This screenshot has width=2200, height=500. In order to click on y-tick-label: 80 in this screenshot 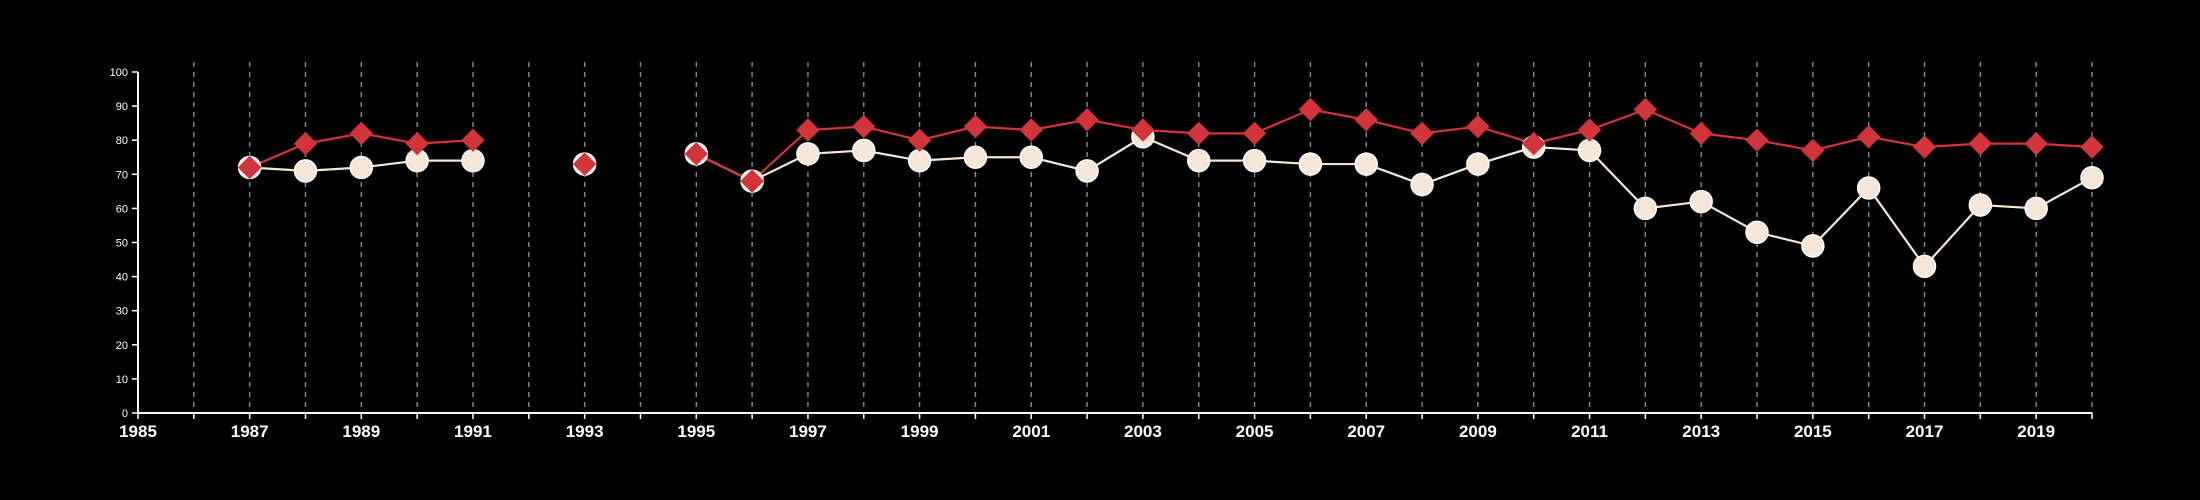, I will do `click(122, 141)`.